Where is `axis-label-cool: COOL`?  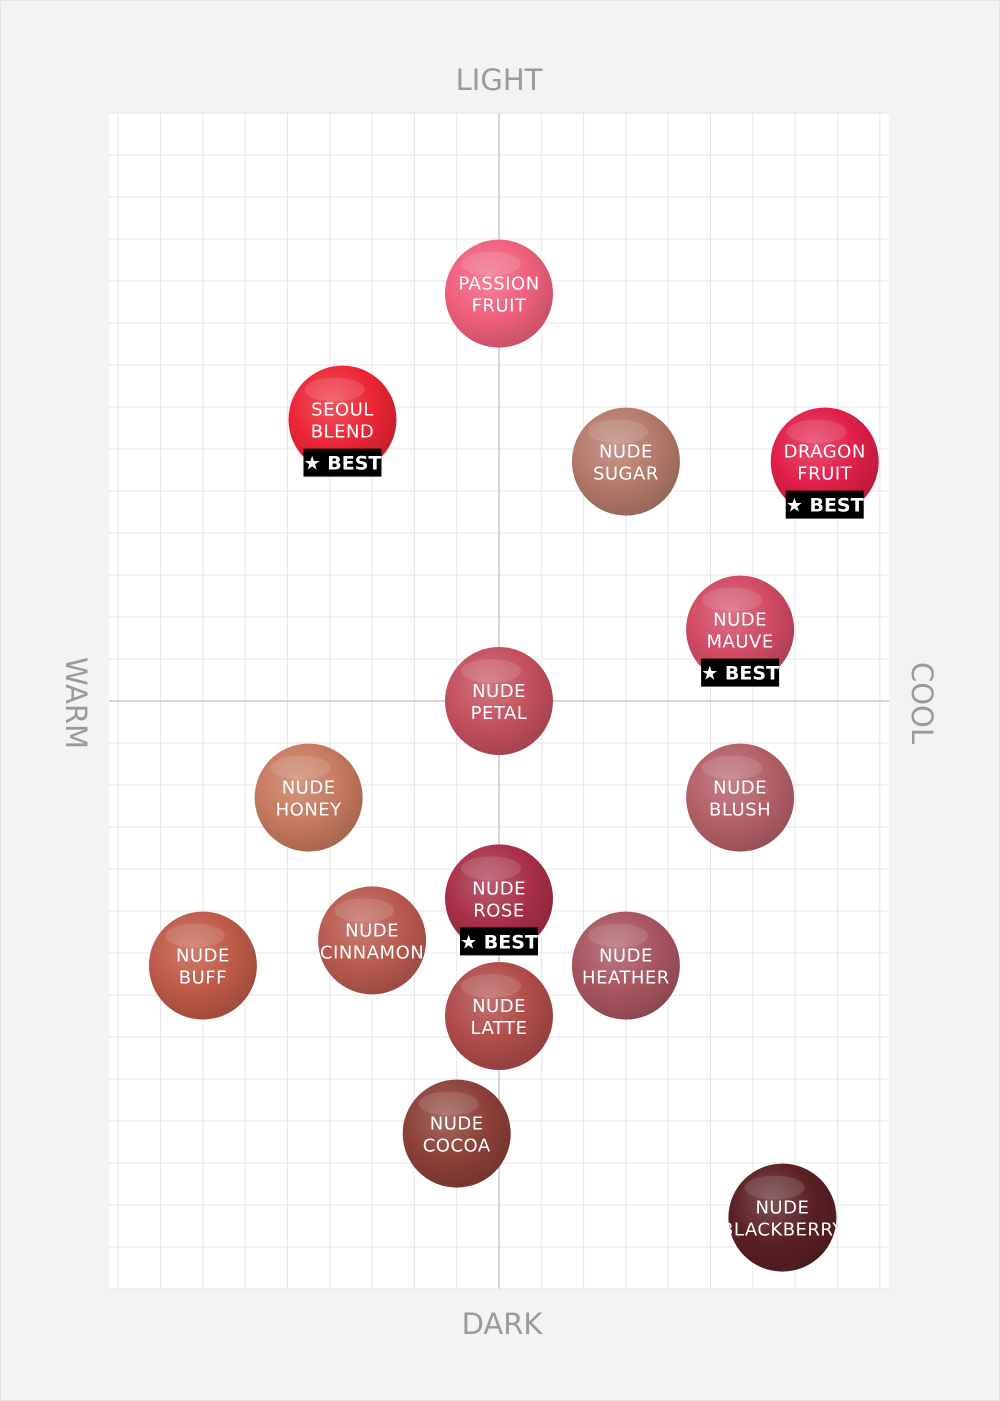
axis-label-cool: COOL is located at coordinates (922, 703).